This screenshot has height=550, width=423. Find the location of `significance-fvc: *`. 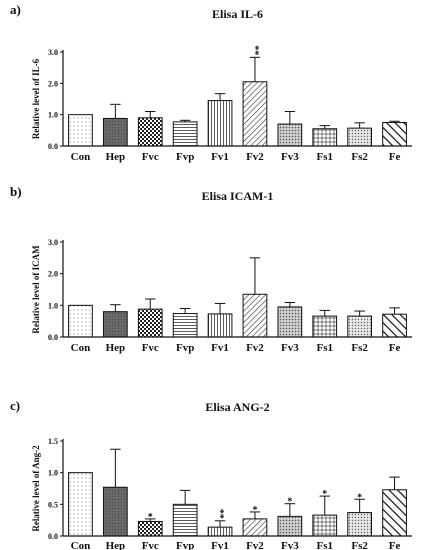

significance-fvc: * is located at coordinates (150, 517).